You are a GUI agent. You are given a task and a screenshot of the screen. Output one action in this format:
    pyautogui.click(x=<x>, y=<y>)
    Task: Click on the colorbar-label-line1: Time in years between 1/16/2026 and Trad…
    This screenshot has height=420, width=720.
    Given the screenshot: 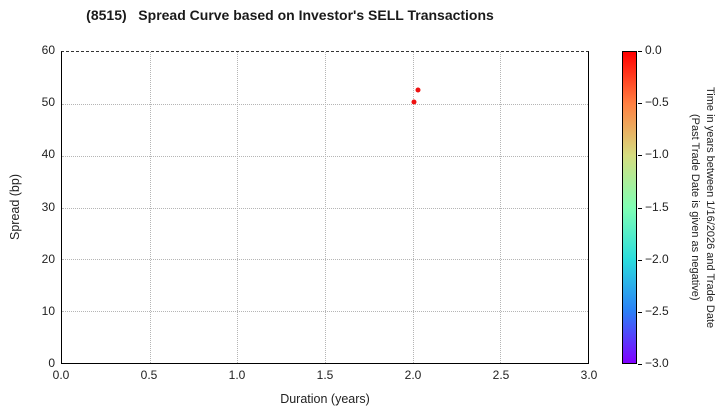 What is the action you would take?
    pyautogui.click(x=710, y=207)
    